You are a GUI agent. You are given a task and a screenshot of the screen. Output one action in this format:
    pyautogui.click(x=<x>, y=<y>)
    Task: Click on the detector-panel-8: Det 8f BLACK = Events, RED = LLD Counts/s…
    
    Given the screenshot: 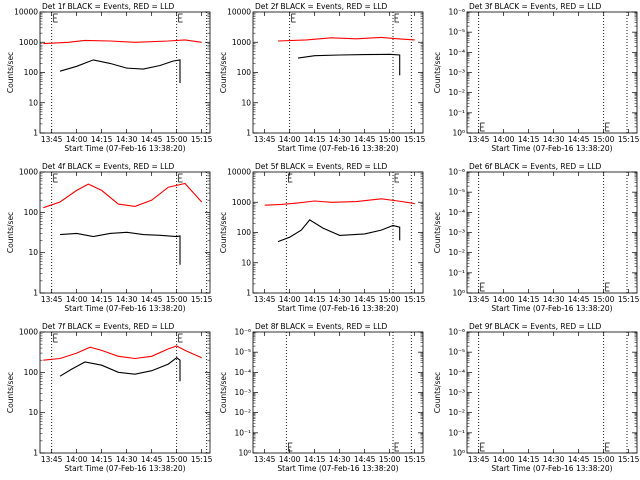 What is the action you would take?
    pyautogui.click(x=322, y=397)
    